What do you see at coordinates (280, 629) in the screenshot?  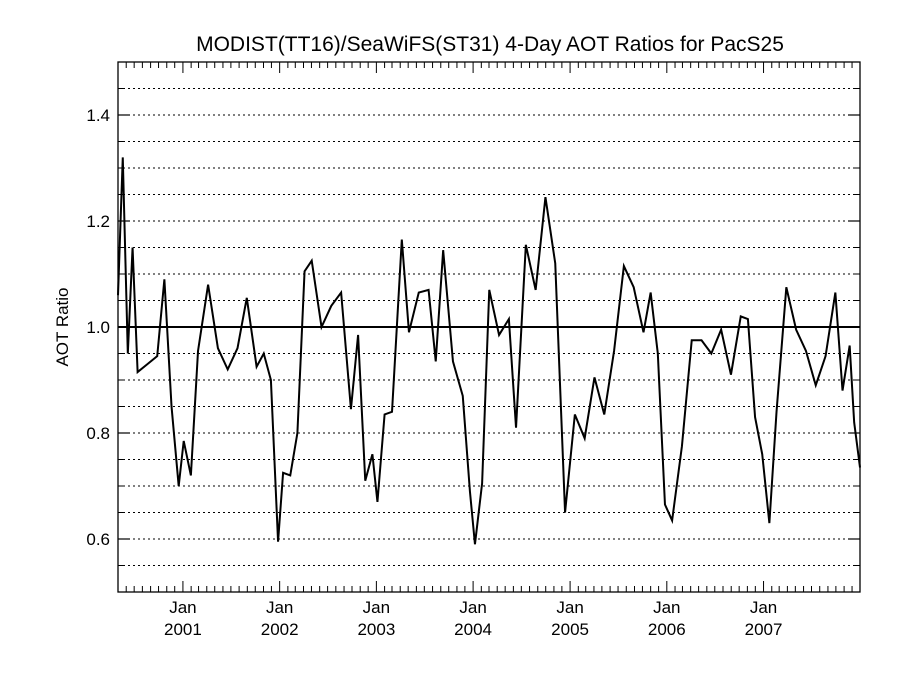 I see `x-tick-label-year: 2002` at bounding box center [280, 629].